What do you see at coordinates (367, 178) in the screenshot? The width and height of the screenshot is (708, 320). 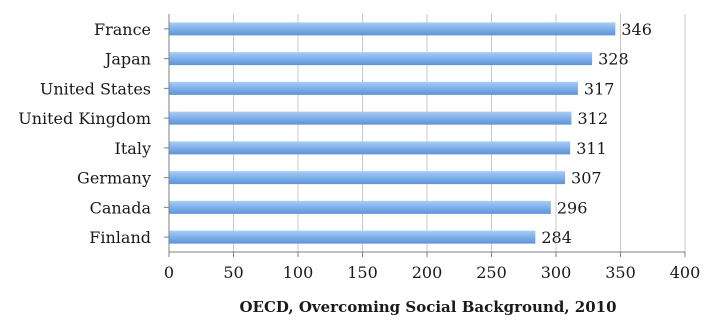 I see `bar-germany` at bounding box center [367, 178].